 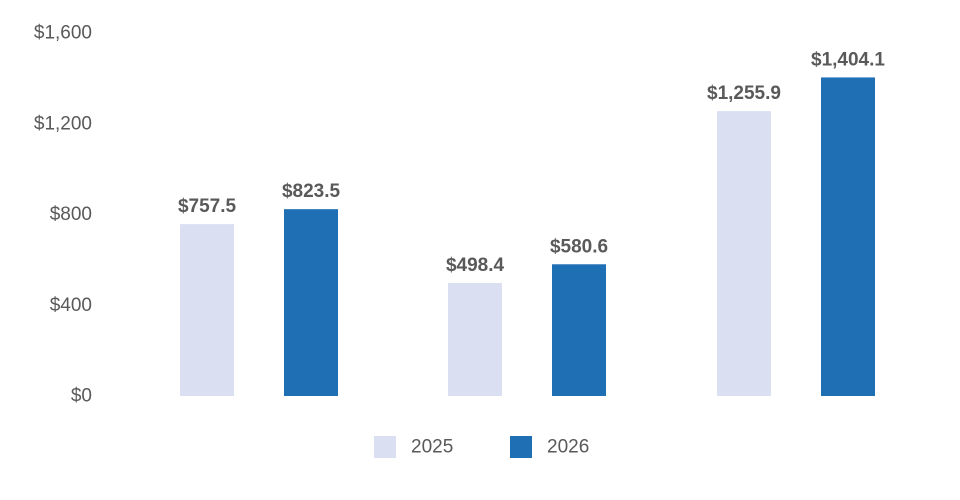 What do you see at coordinates (579, 246) in the screenshot?
I see `data-label: $580.6` at bounding box center [579, 246].